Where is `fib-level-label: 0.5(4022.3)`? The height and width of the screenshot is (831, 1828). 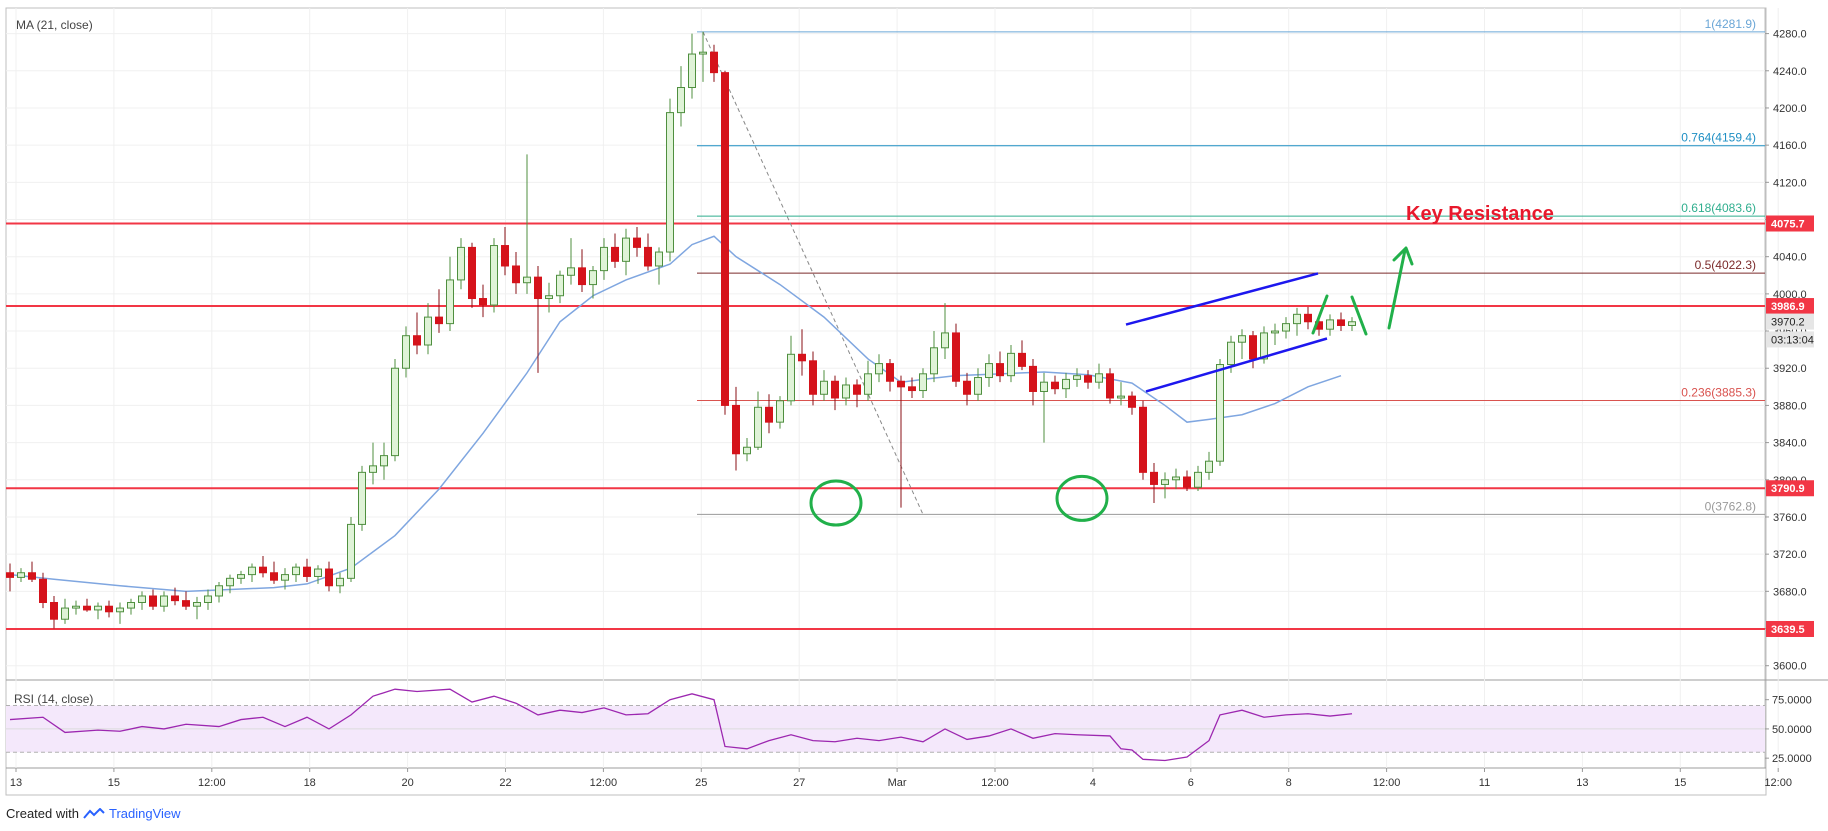 fib-level-label: 0.5(4022.3) is located at coordinates (1725, 265).